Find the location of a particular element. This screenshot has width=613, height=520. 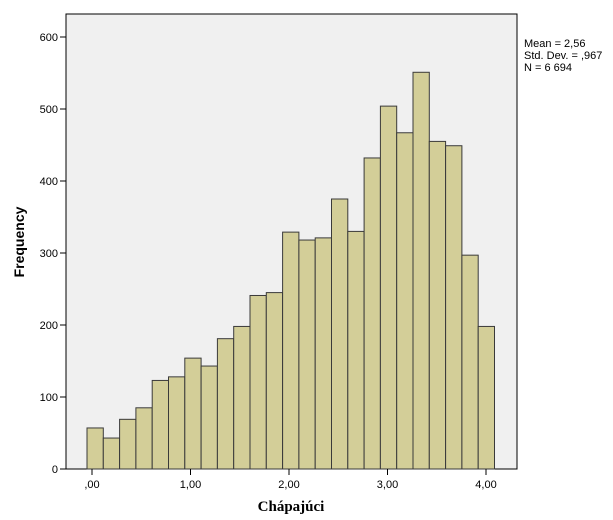

x-tick-label: 2,00 is located at coordinates (288, 485).